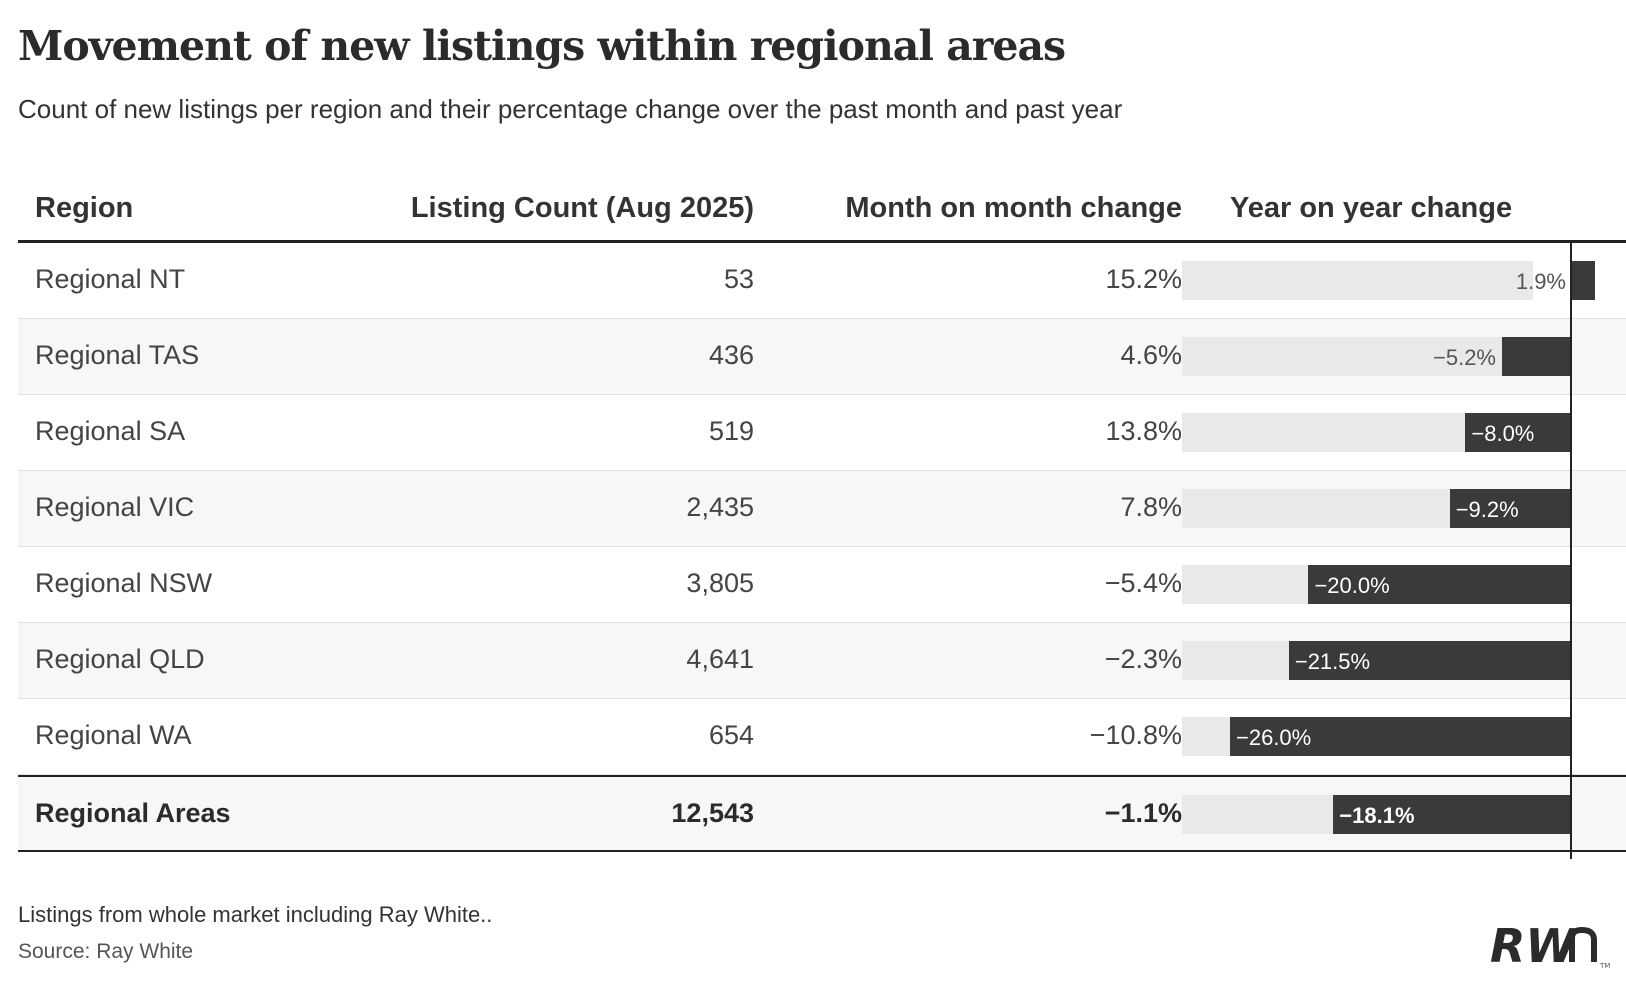 This screenshot has width=1626, height=981. What do you see at coordinates (1143, 431) in the screenshot?
I see `month-on-month-cell: 13.8%` at bounding box center [1143, 431].